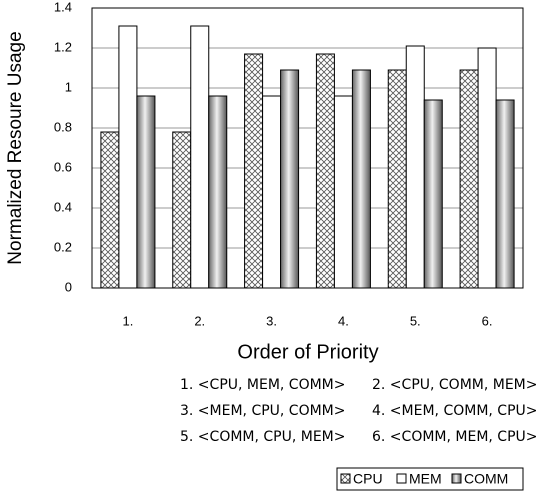 The height and width of the screenshot is (494, 539). Describe the element at coordinates (486, 479) in the screenshot. I see `legend-label: COMM` at that location.